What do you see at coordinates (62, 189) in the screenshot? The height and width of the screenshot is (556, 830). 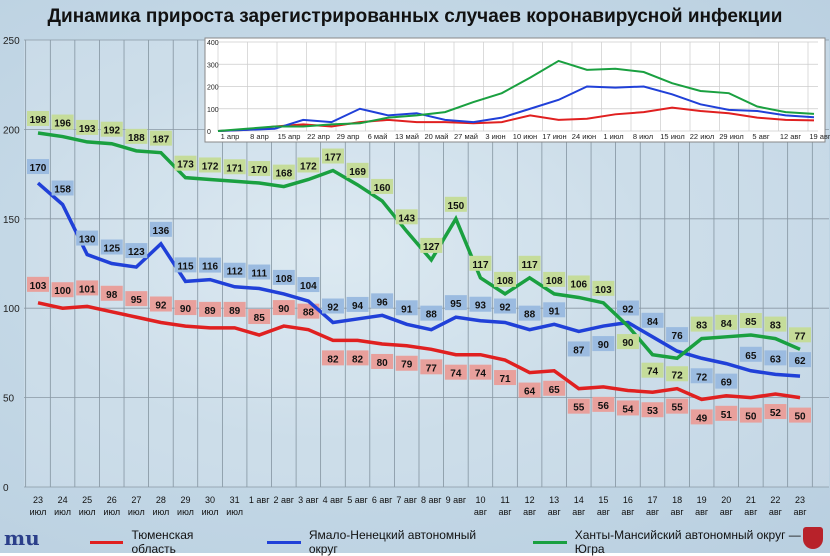 I see `data-label: 158` at bounding box center [62, 189].